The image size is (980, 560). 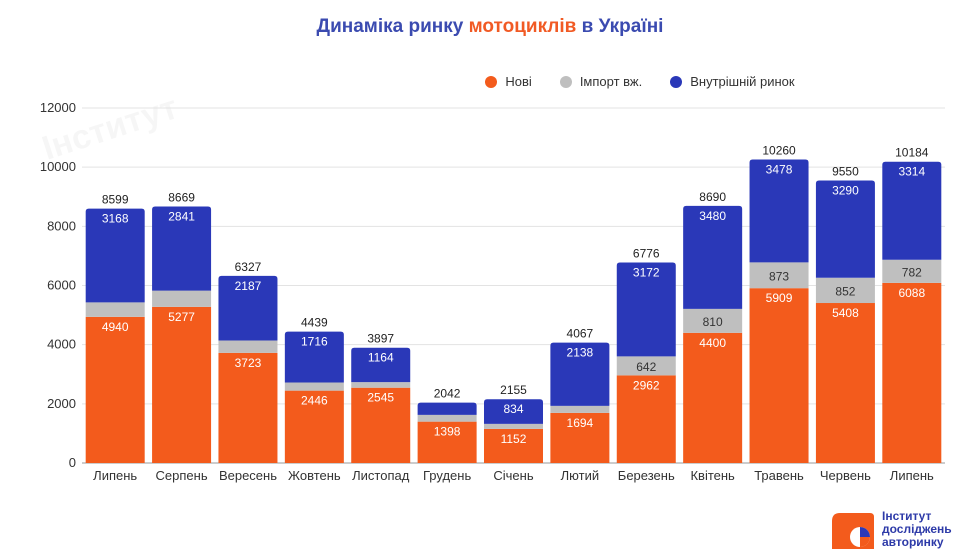 What do you see at coordinates (646, 254) in the screenshot?
I see `total-label: 6776` at bounding box center [646, 254].